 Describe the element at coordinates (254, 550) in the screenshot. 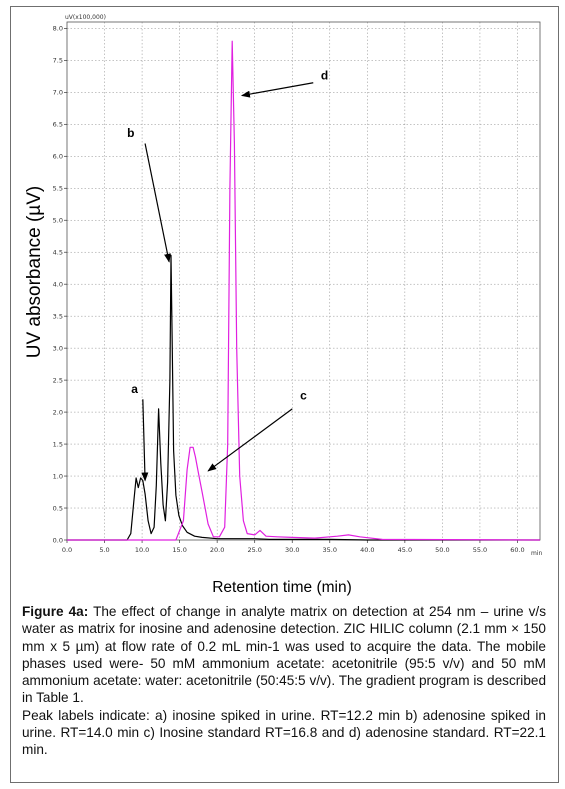

I see `x-tick-label: 25.0` at that location.